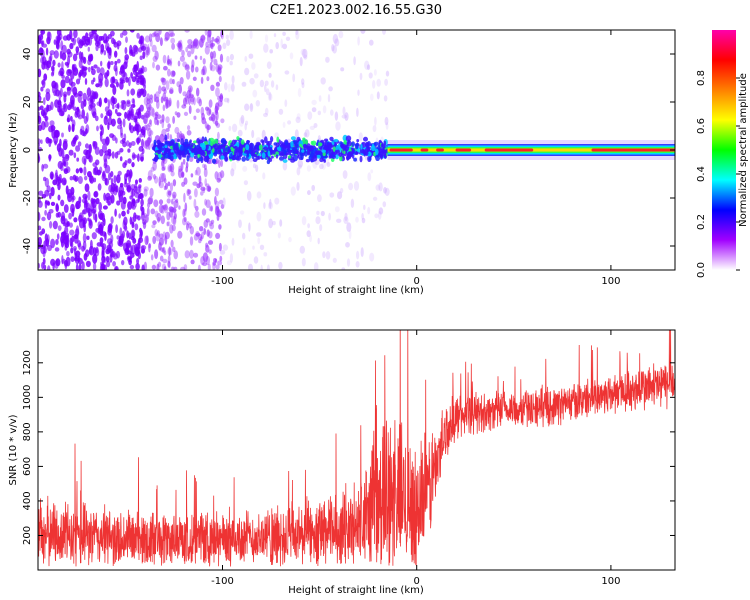  Describe the element at coordinates (356, 10) in the screenshot. I see `figure-title: C2E1.2023.002.16.55.G30` at that location.